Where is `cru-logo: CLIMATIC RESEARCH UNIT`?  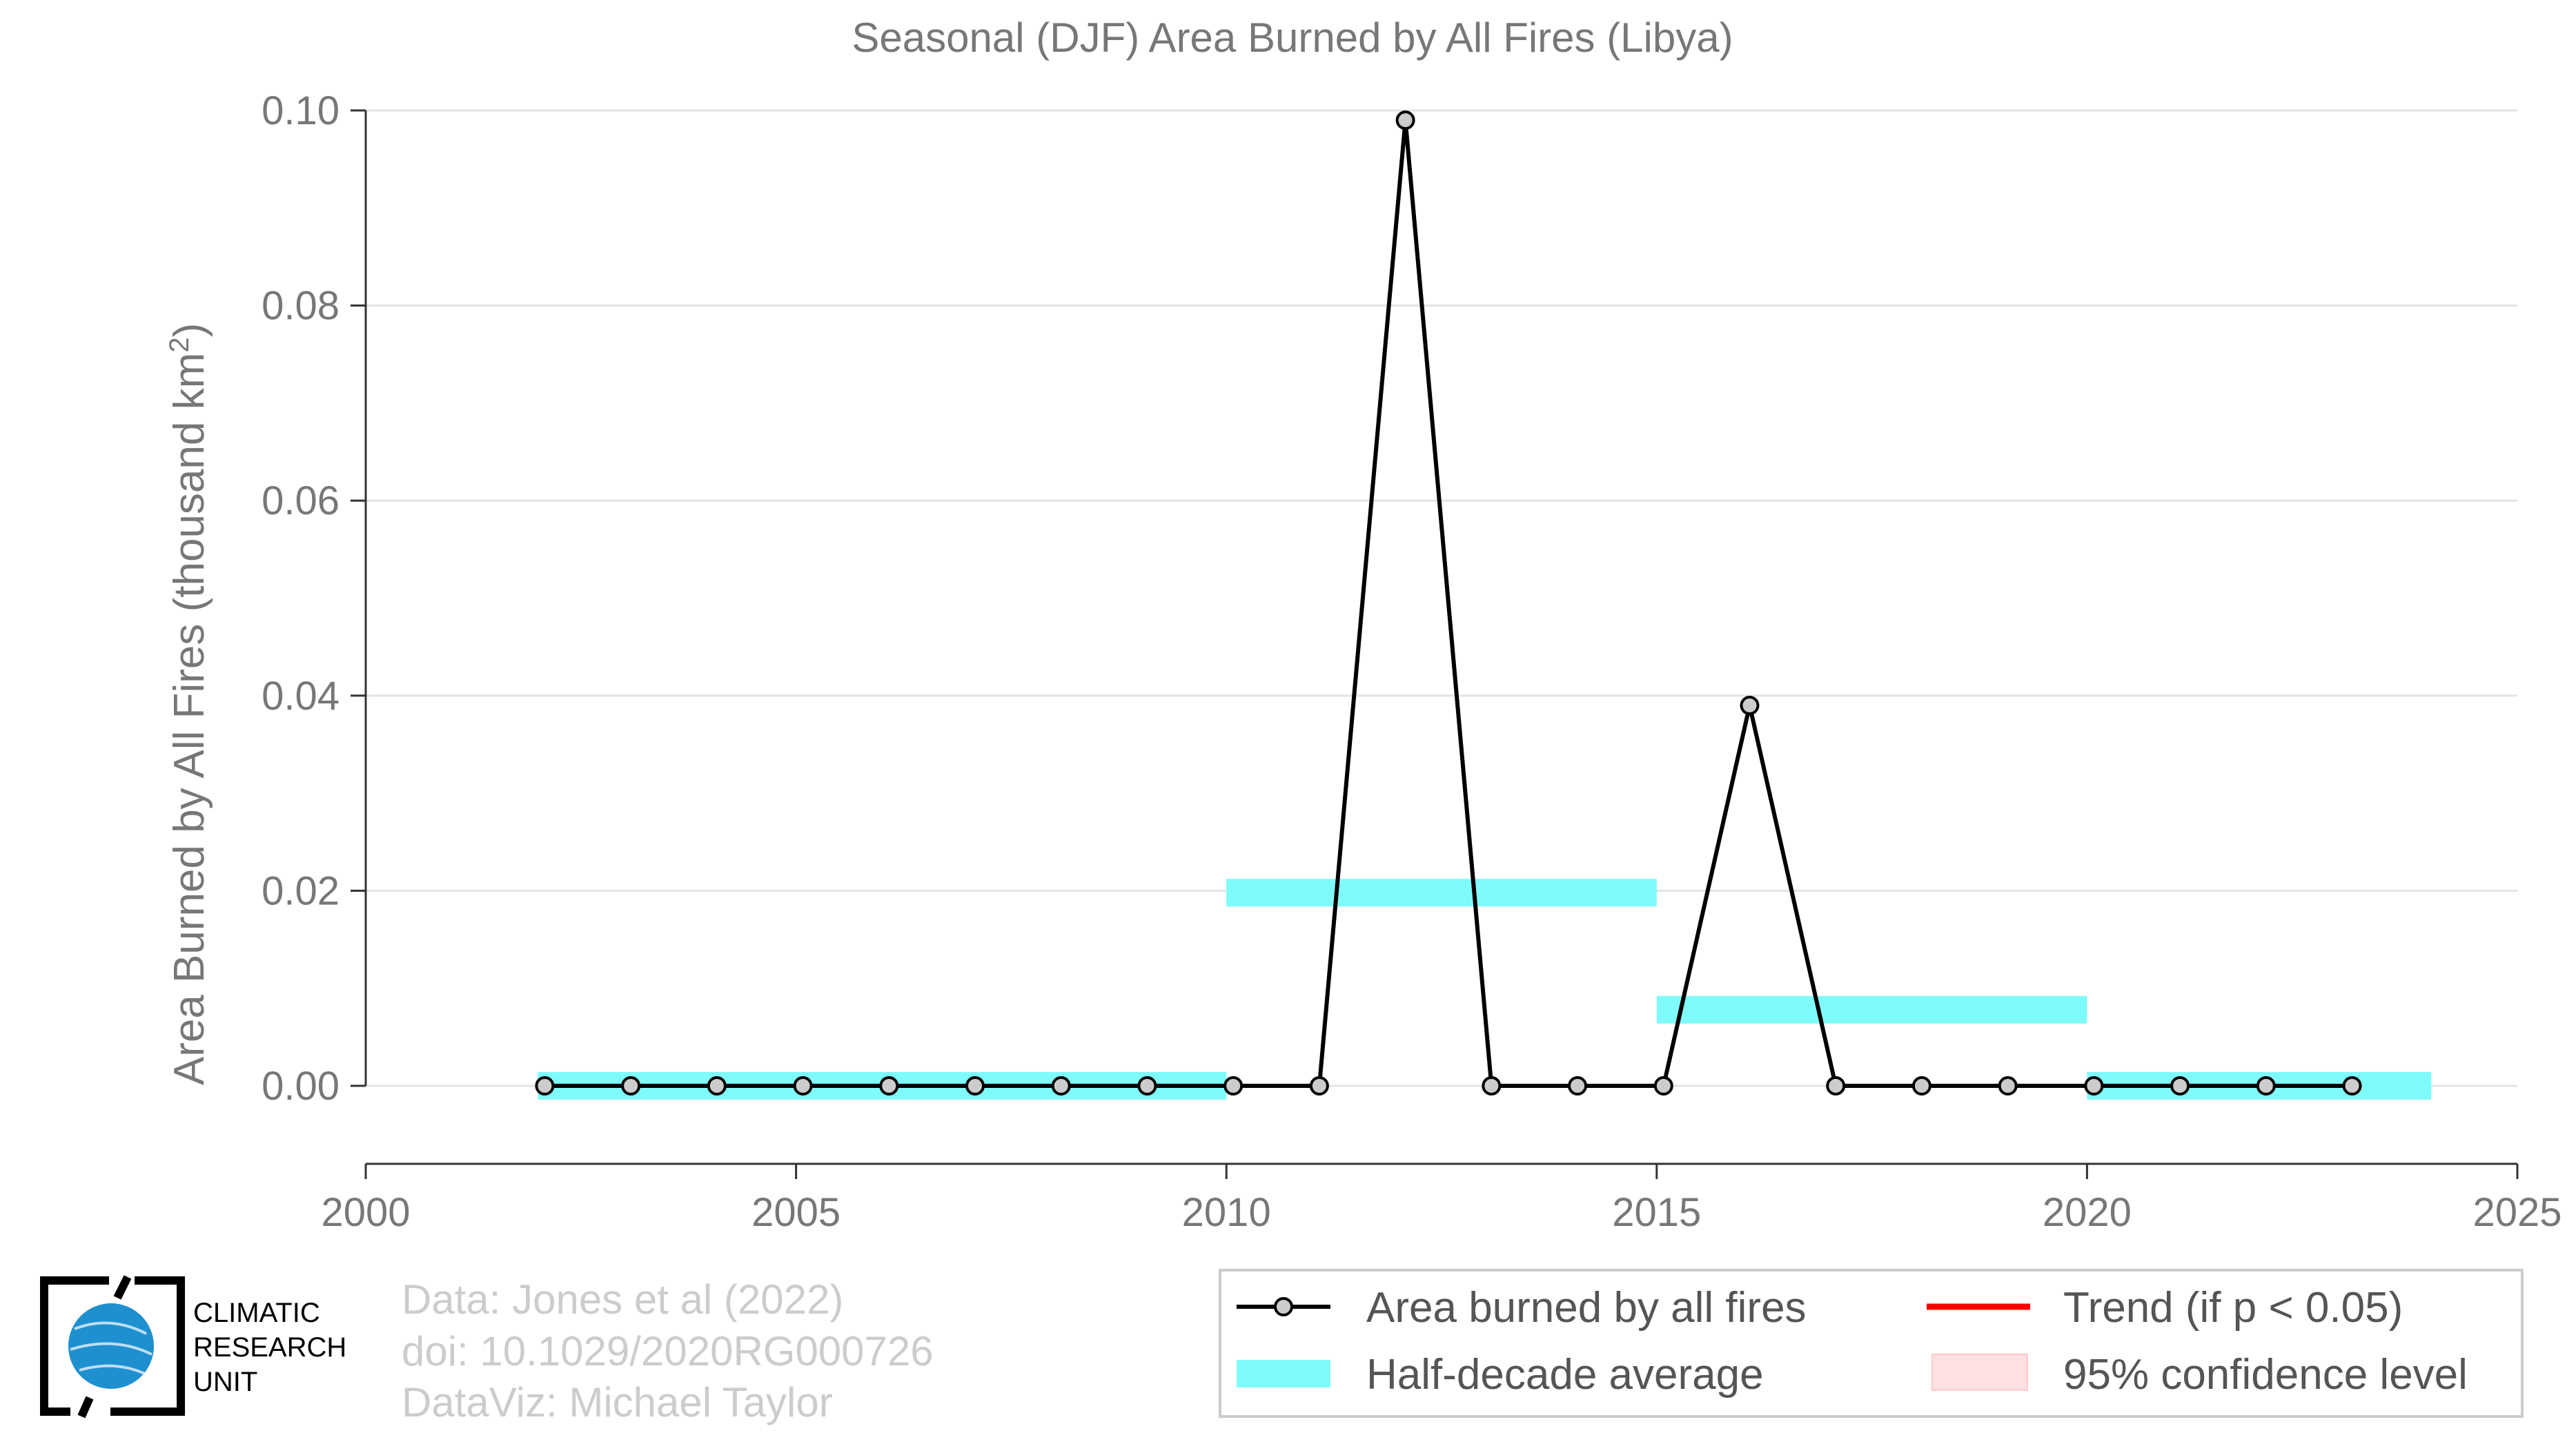
cru-logo: CLIMATIC RESEARCH UNIT is located at coordinates (193, 1347).